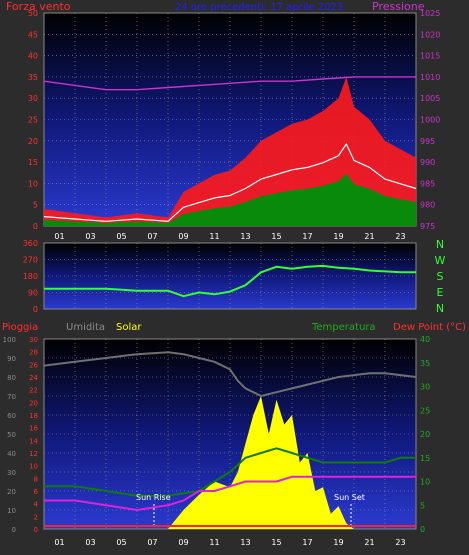 This screenshot has height=555, width=469. I want to click on direction-panel-grid, so click(230, 276).